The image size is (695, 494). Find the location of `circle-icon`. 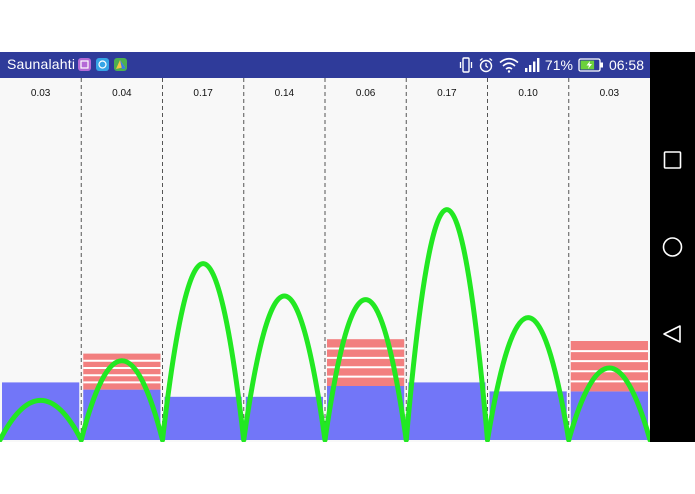

circle-icon is located at coordinates (672, 247).